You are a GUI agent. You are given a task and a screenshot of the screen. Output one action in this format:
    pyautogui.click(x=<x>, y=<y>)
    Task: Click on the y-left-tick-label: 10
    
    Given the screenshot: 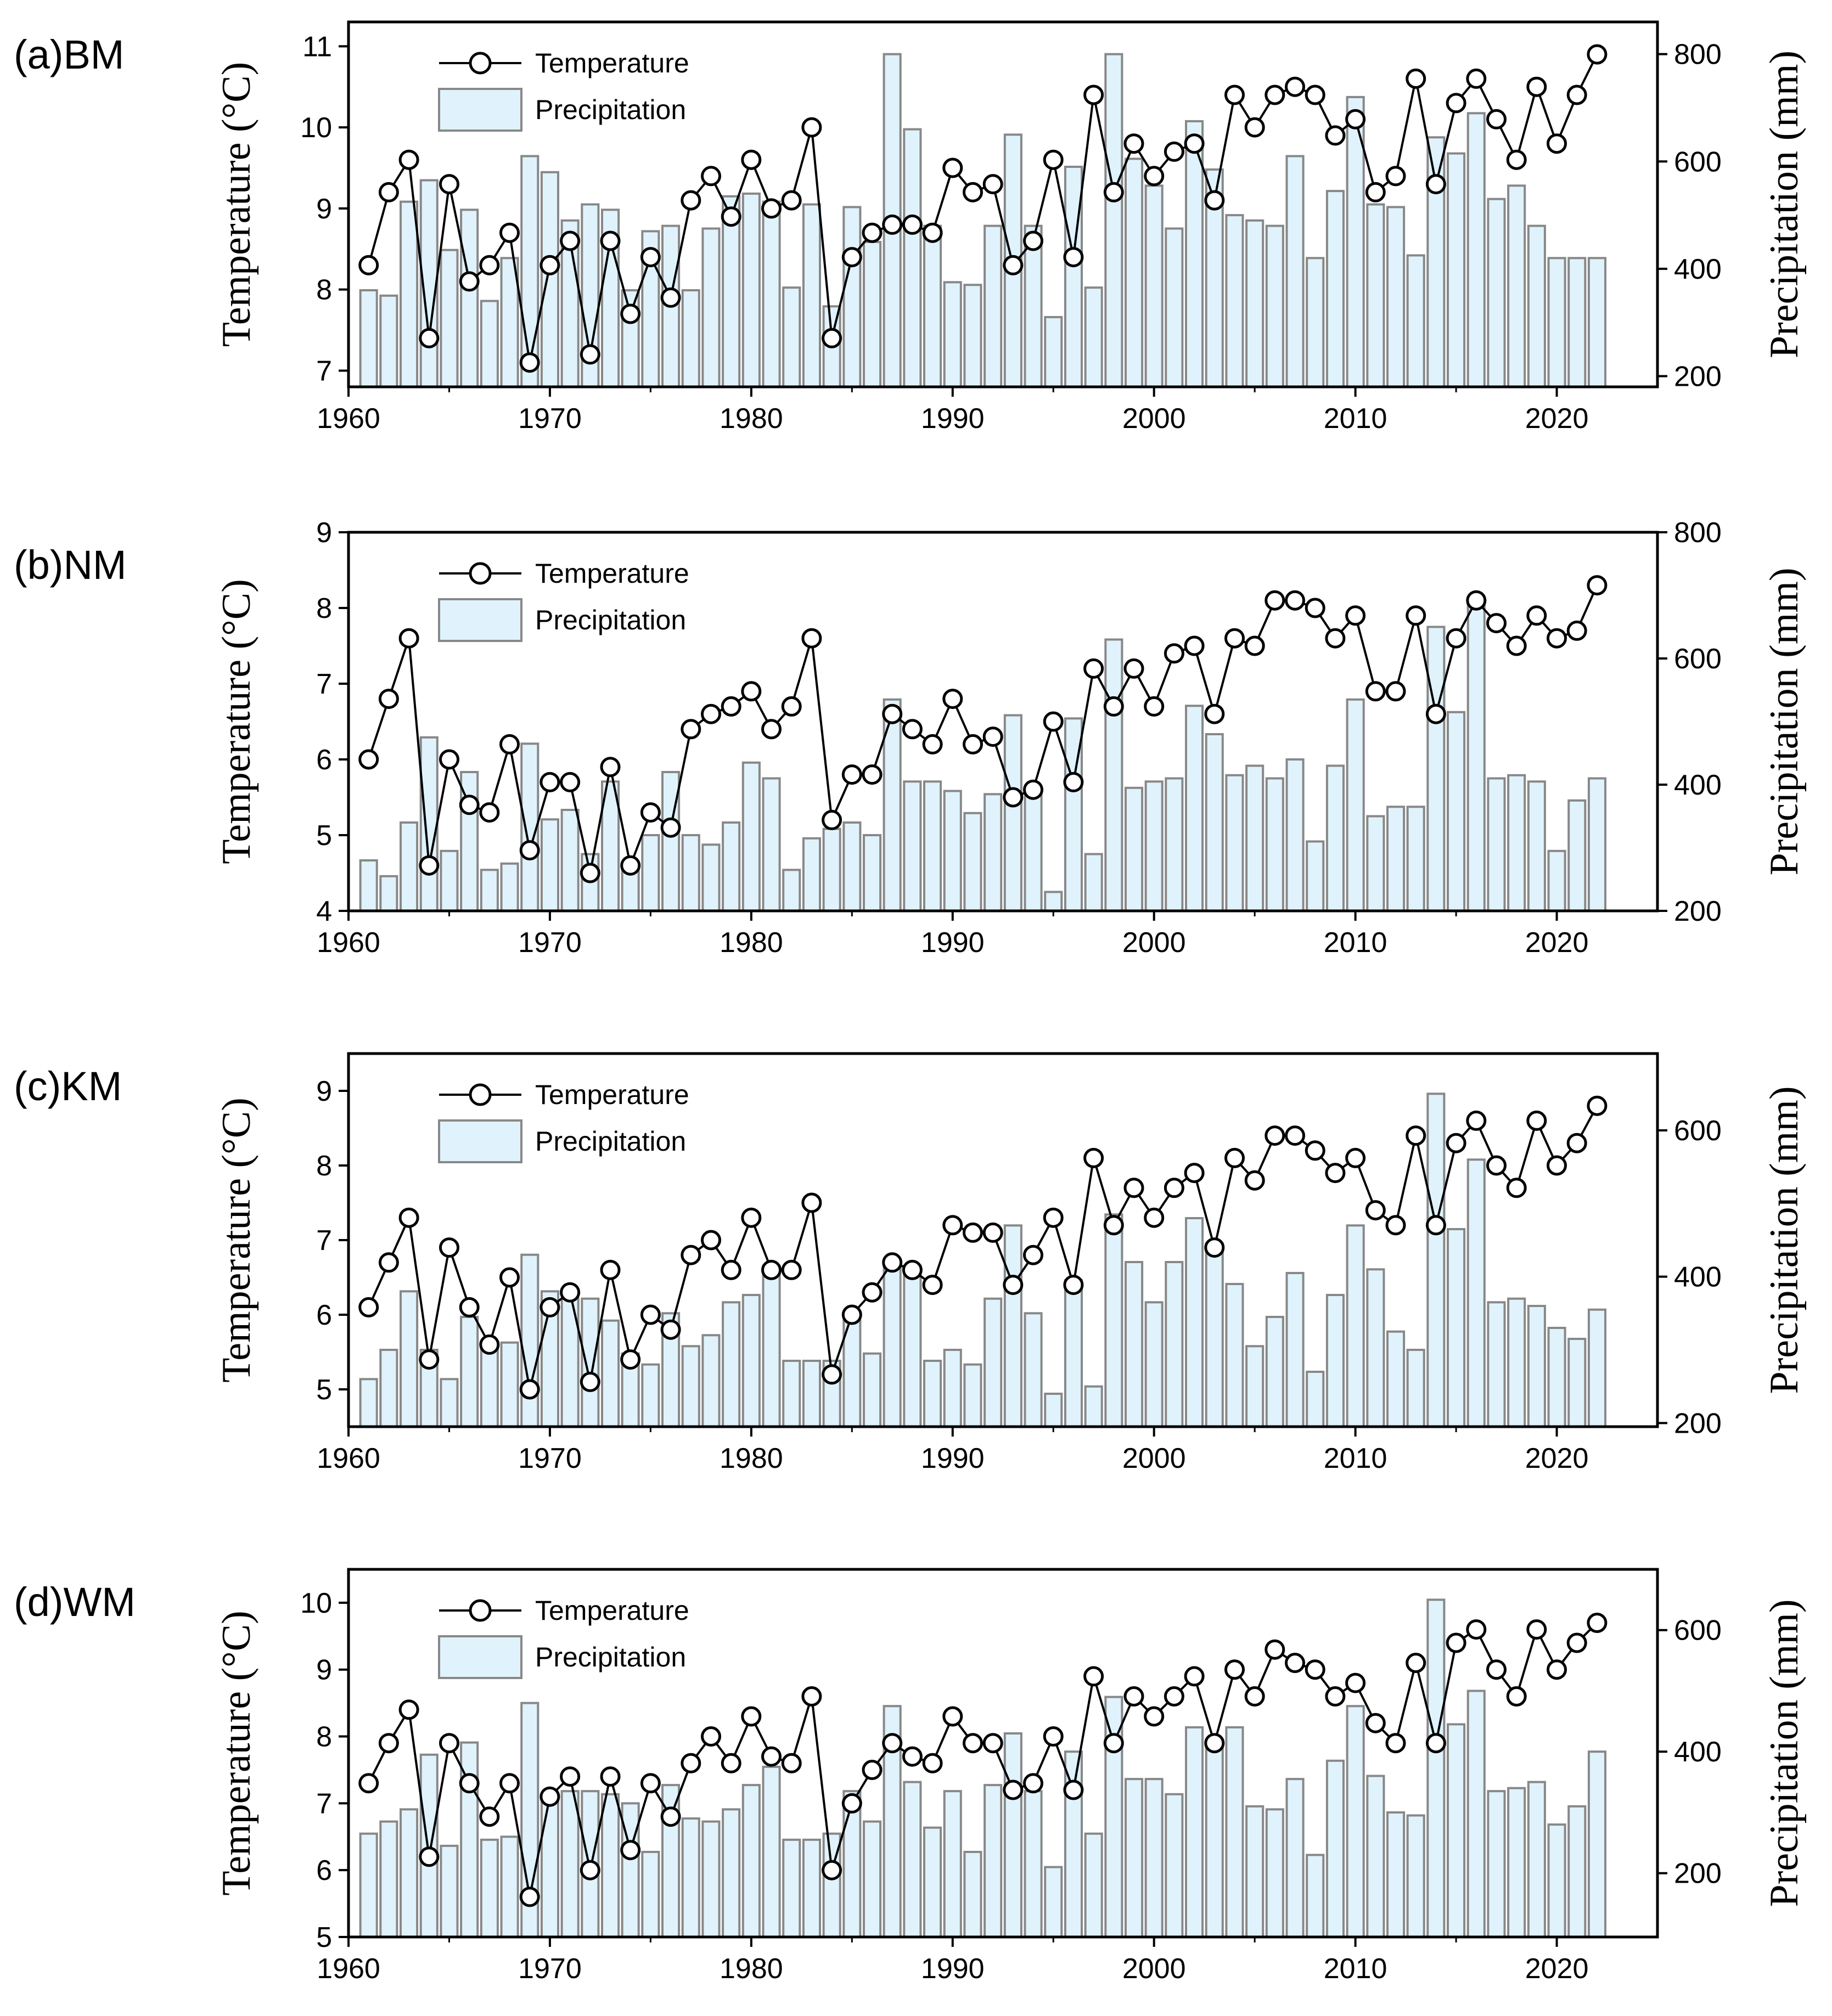 What is the action you would take?
    pyautogui.click(x=316, y=128)
    